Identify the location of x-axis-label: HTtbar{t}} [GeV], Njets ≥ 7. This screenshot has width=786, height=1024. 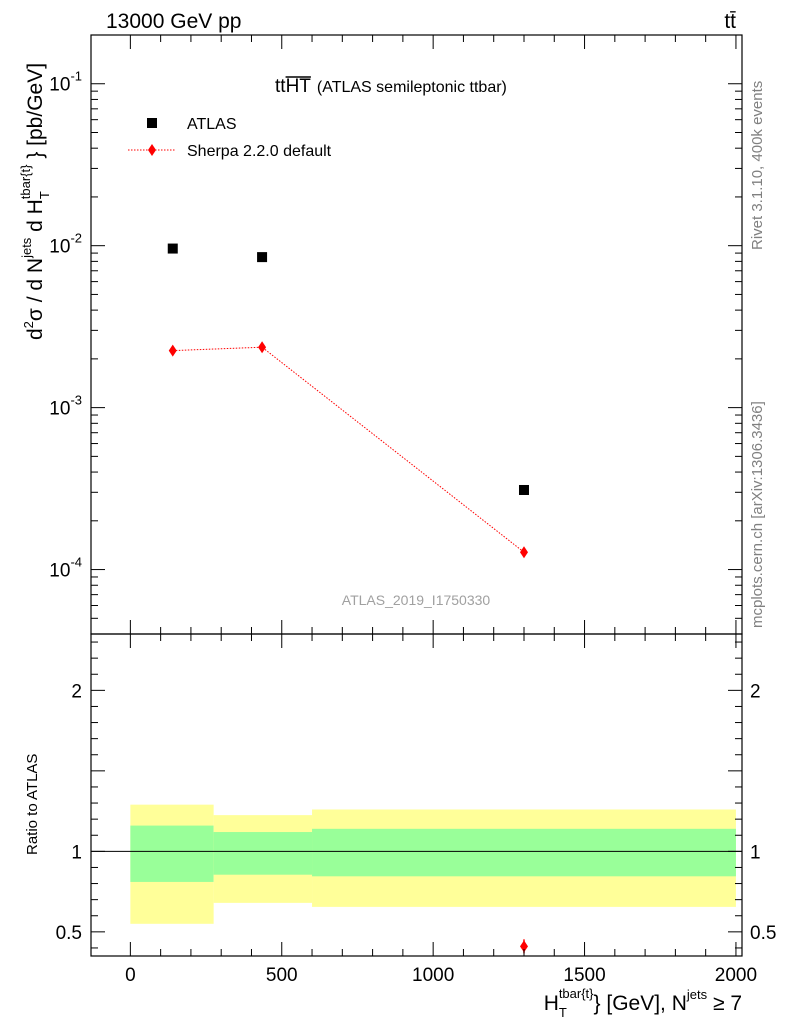
(643, 1003).